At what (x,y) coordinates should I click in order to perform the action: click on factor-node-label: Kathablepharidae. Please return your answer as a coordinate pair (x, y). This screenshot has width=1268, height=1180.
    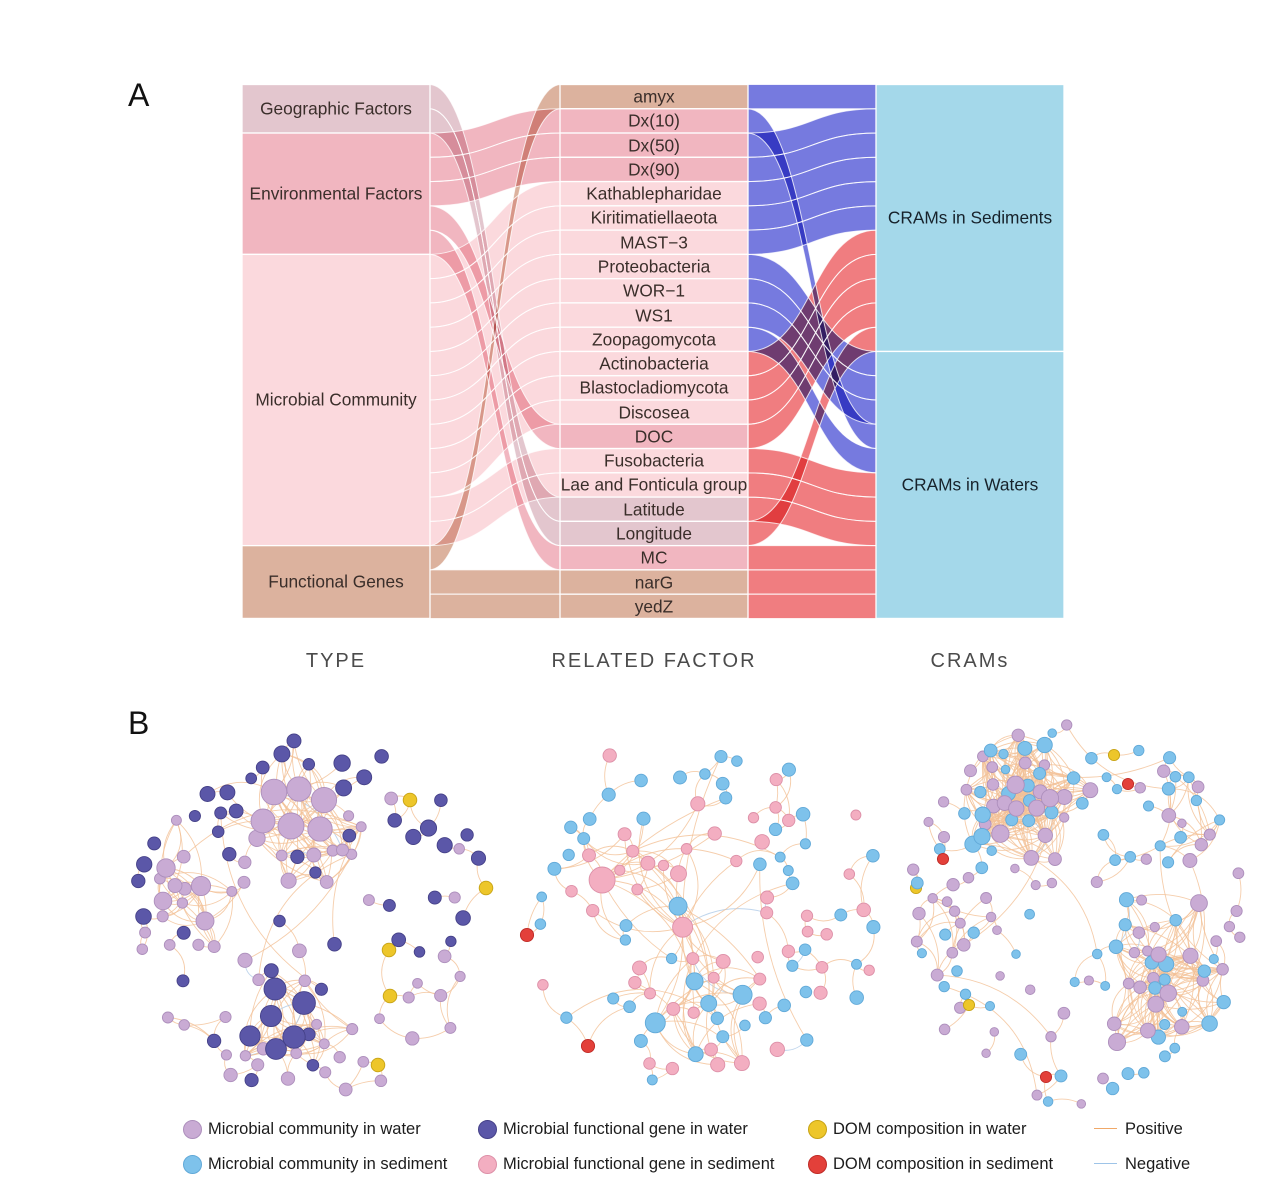
    Looking at the image, I should click on (654, 193).